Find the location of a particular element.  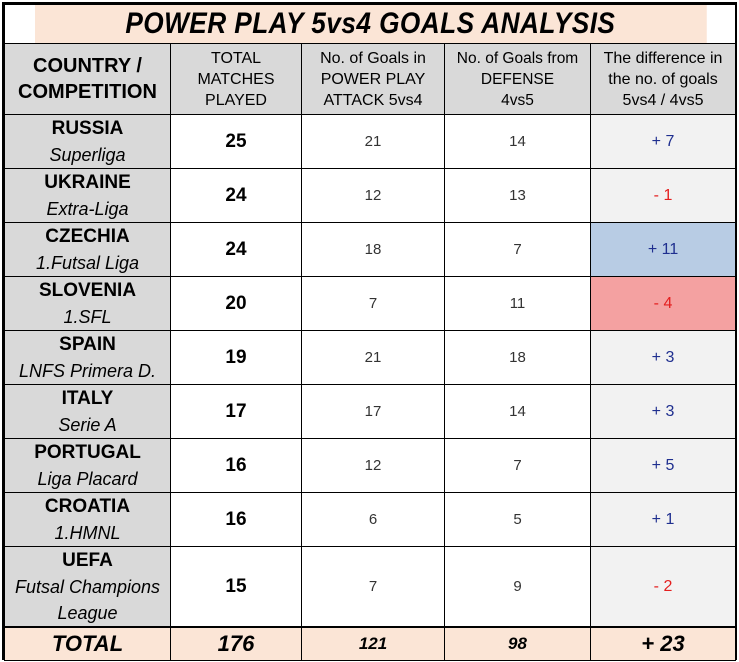

defense-goals-cell: 11 is located at coordinates (517, 303).